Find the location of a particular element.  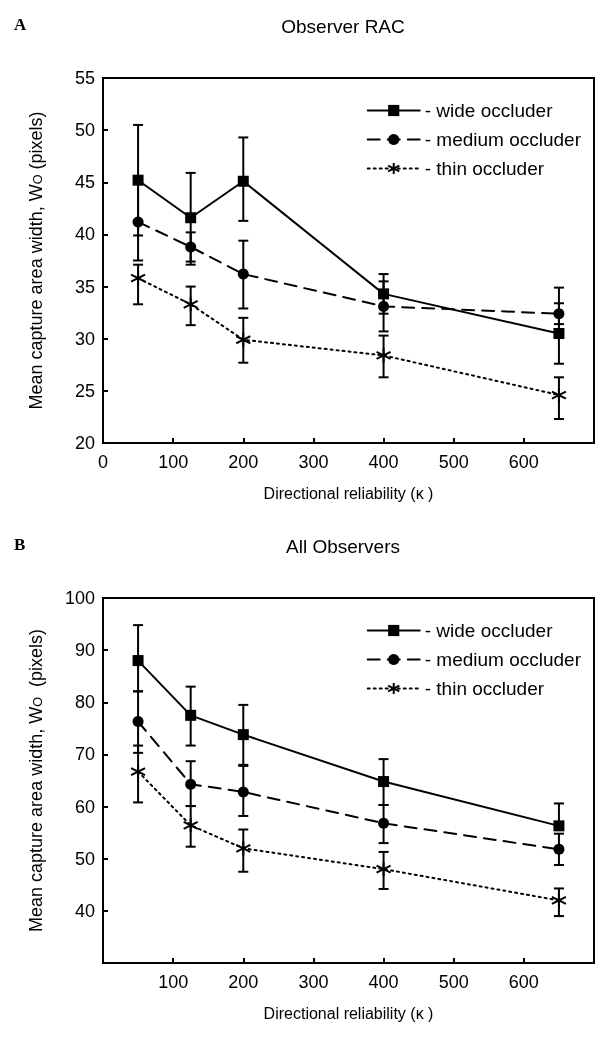

y-tick-label: 35 is located at coordinates (84, 286).